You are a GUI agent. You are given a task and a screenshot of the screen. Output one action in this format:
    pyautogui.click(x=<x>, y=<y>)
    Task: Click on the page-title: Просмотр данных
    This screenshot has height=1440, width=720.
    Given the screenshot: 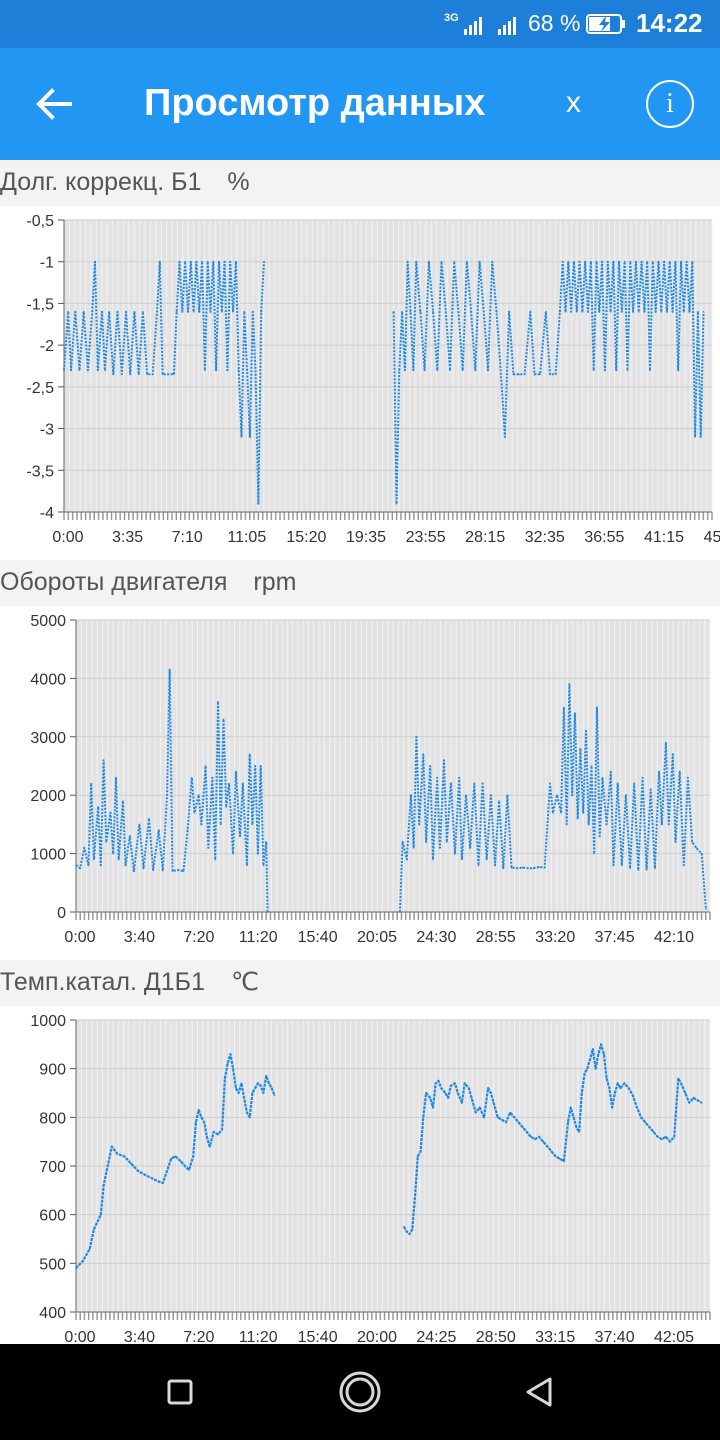 What is the action you would take?
    pyautogui.click(x=315, y=103)
    